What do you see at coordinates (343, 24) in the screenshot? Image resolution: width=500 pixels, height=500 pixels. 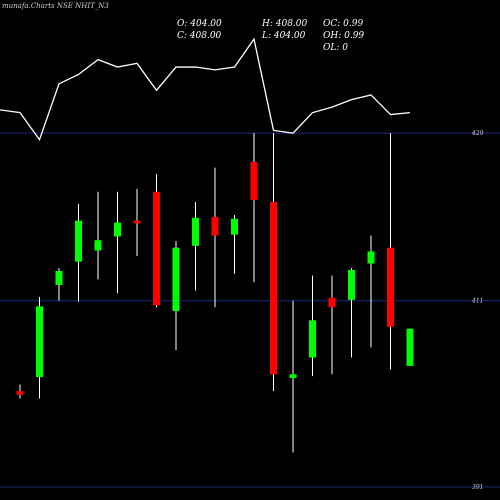 I see `oc-value: OC: 0.99` at bounding box center [343, 24].